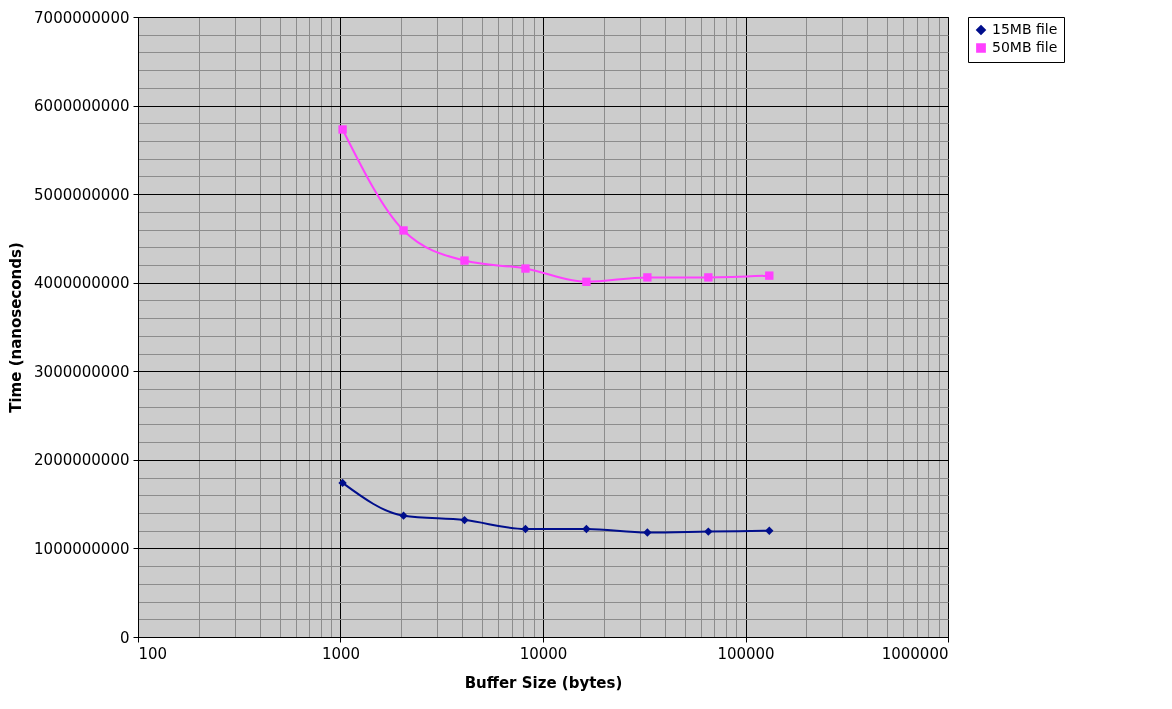 Image resolution: width=1172 pixels, height=709 pixels. I want to click on y-tick-label: 1000000000, so click(82, 548).